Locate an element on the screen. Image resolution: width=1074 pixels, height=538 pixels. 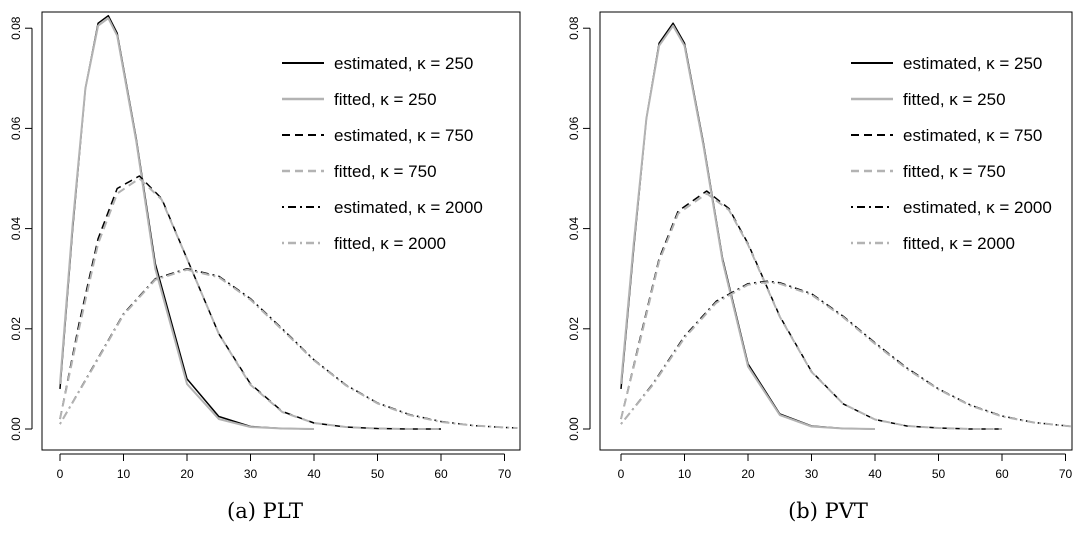
panel-caption: (a) PLT is located at coordinates (265, 511).